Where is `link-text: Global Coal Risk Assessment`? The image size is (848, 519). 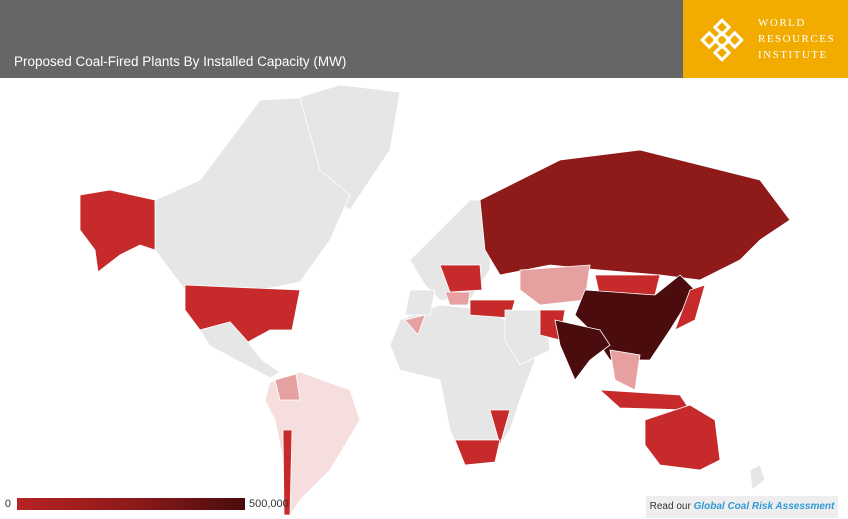
link-text: Global Coal Risk Assessment is located at coordinates (764, 506).